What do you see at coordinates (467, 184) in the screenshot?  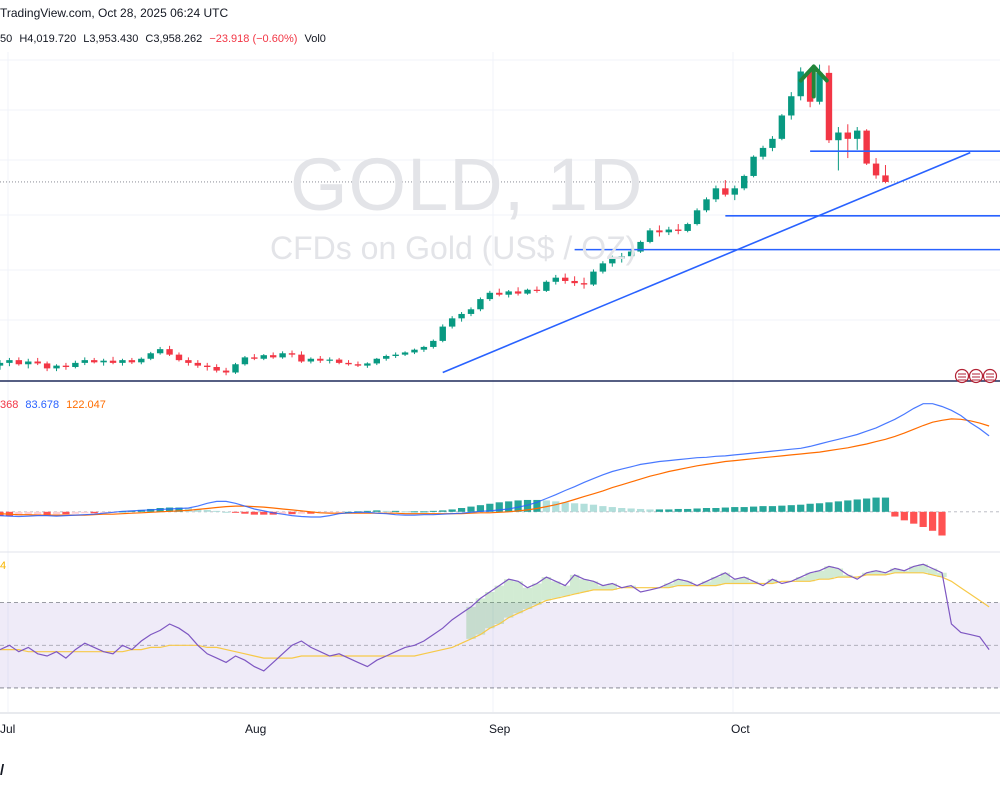 I see `symbol-watermark: GOLD, 1D` at bounding box center [467, 184].